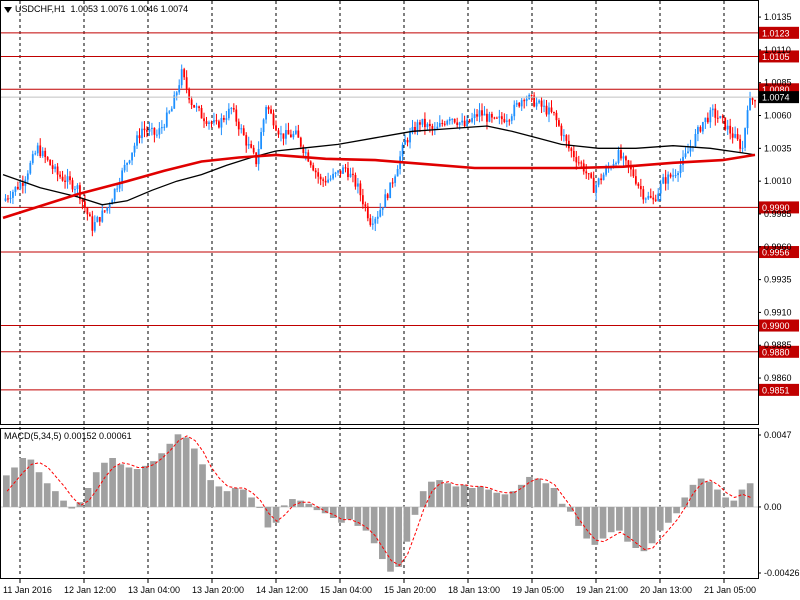 The width and height of the screenshot is (800, 600). What do you see at coordinates (602, 590) in the screenshot?
I see `time-label: 19 Jan 21:00` at bounding box center [602, 590].